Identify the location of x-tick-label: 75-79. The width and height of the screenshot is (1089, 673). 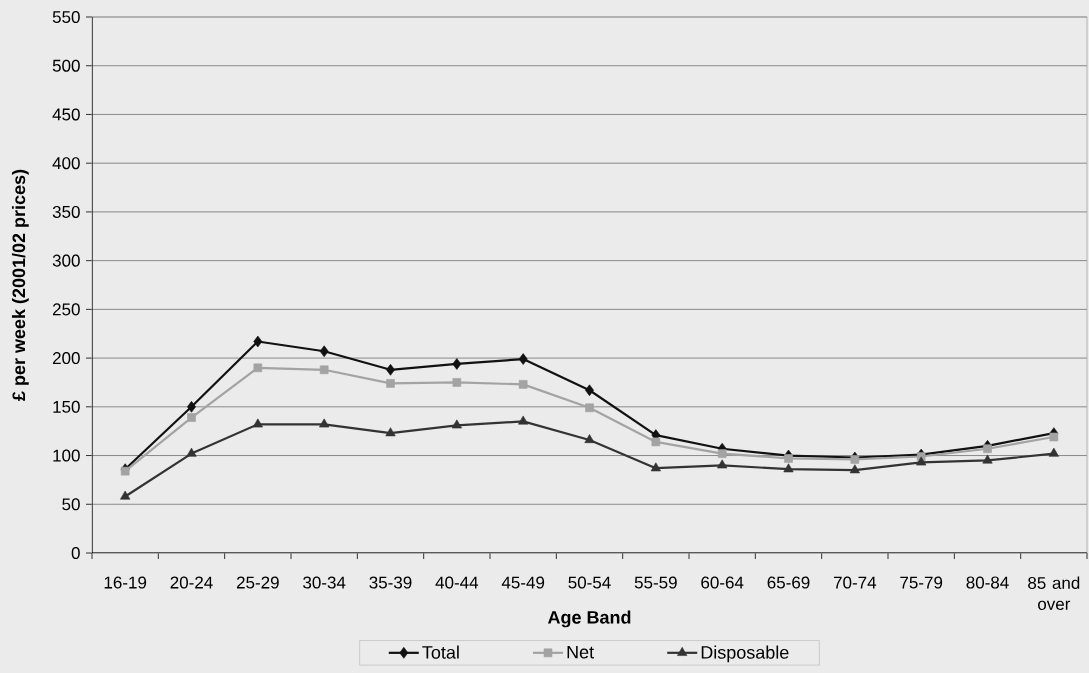
(921, 582).